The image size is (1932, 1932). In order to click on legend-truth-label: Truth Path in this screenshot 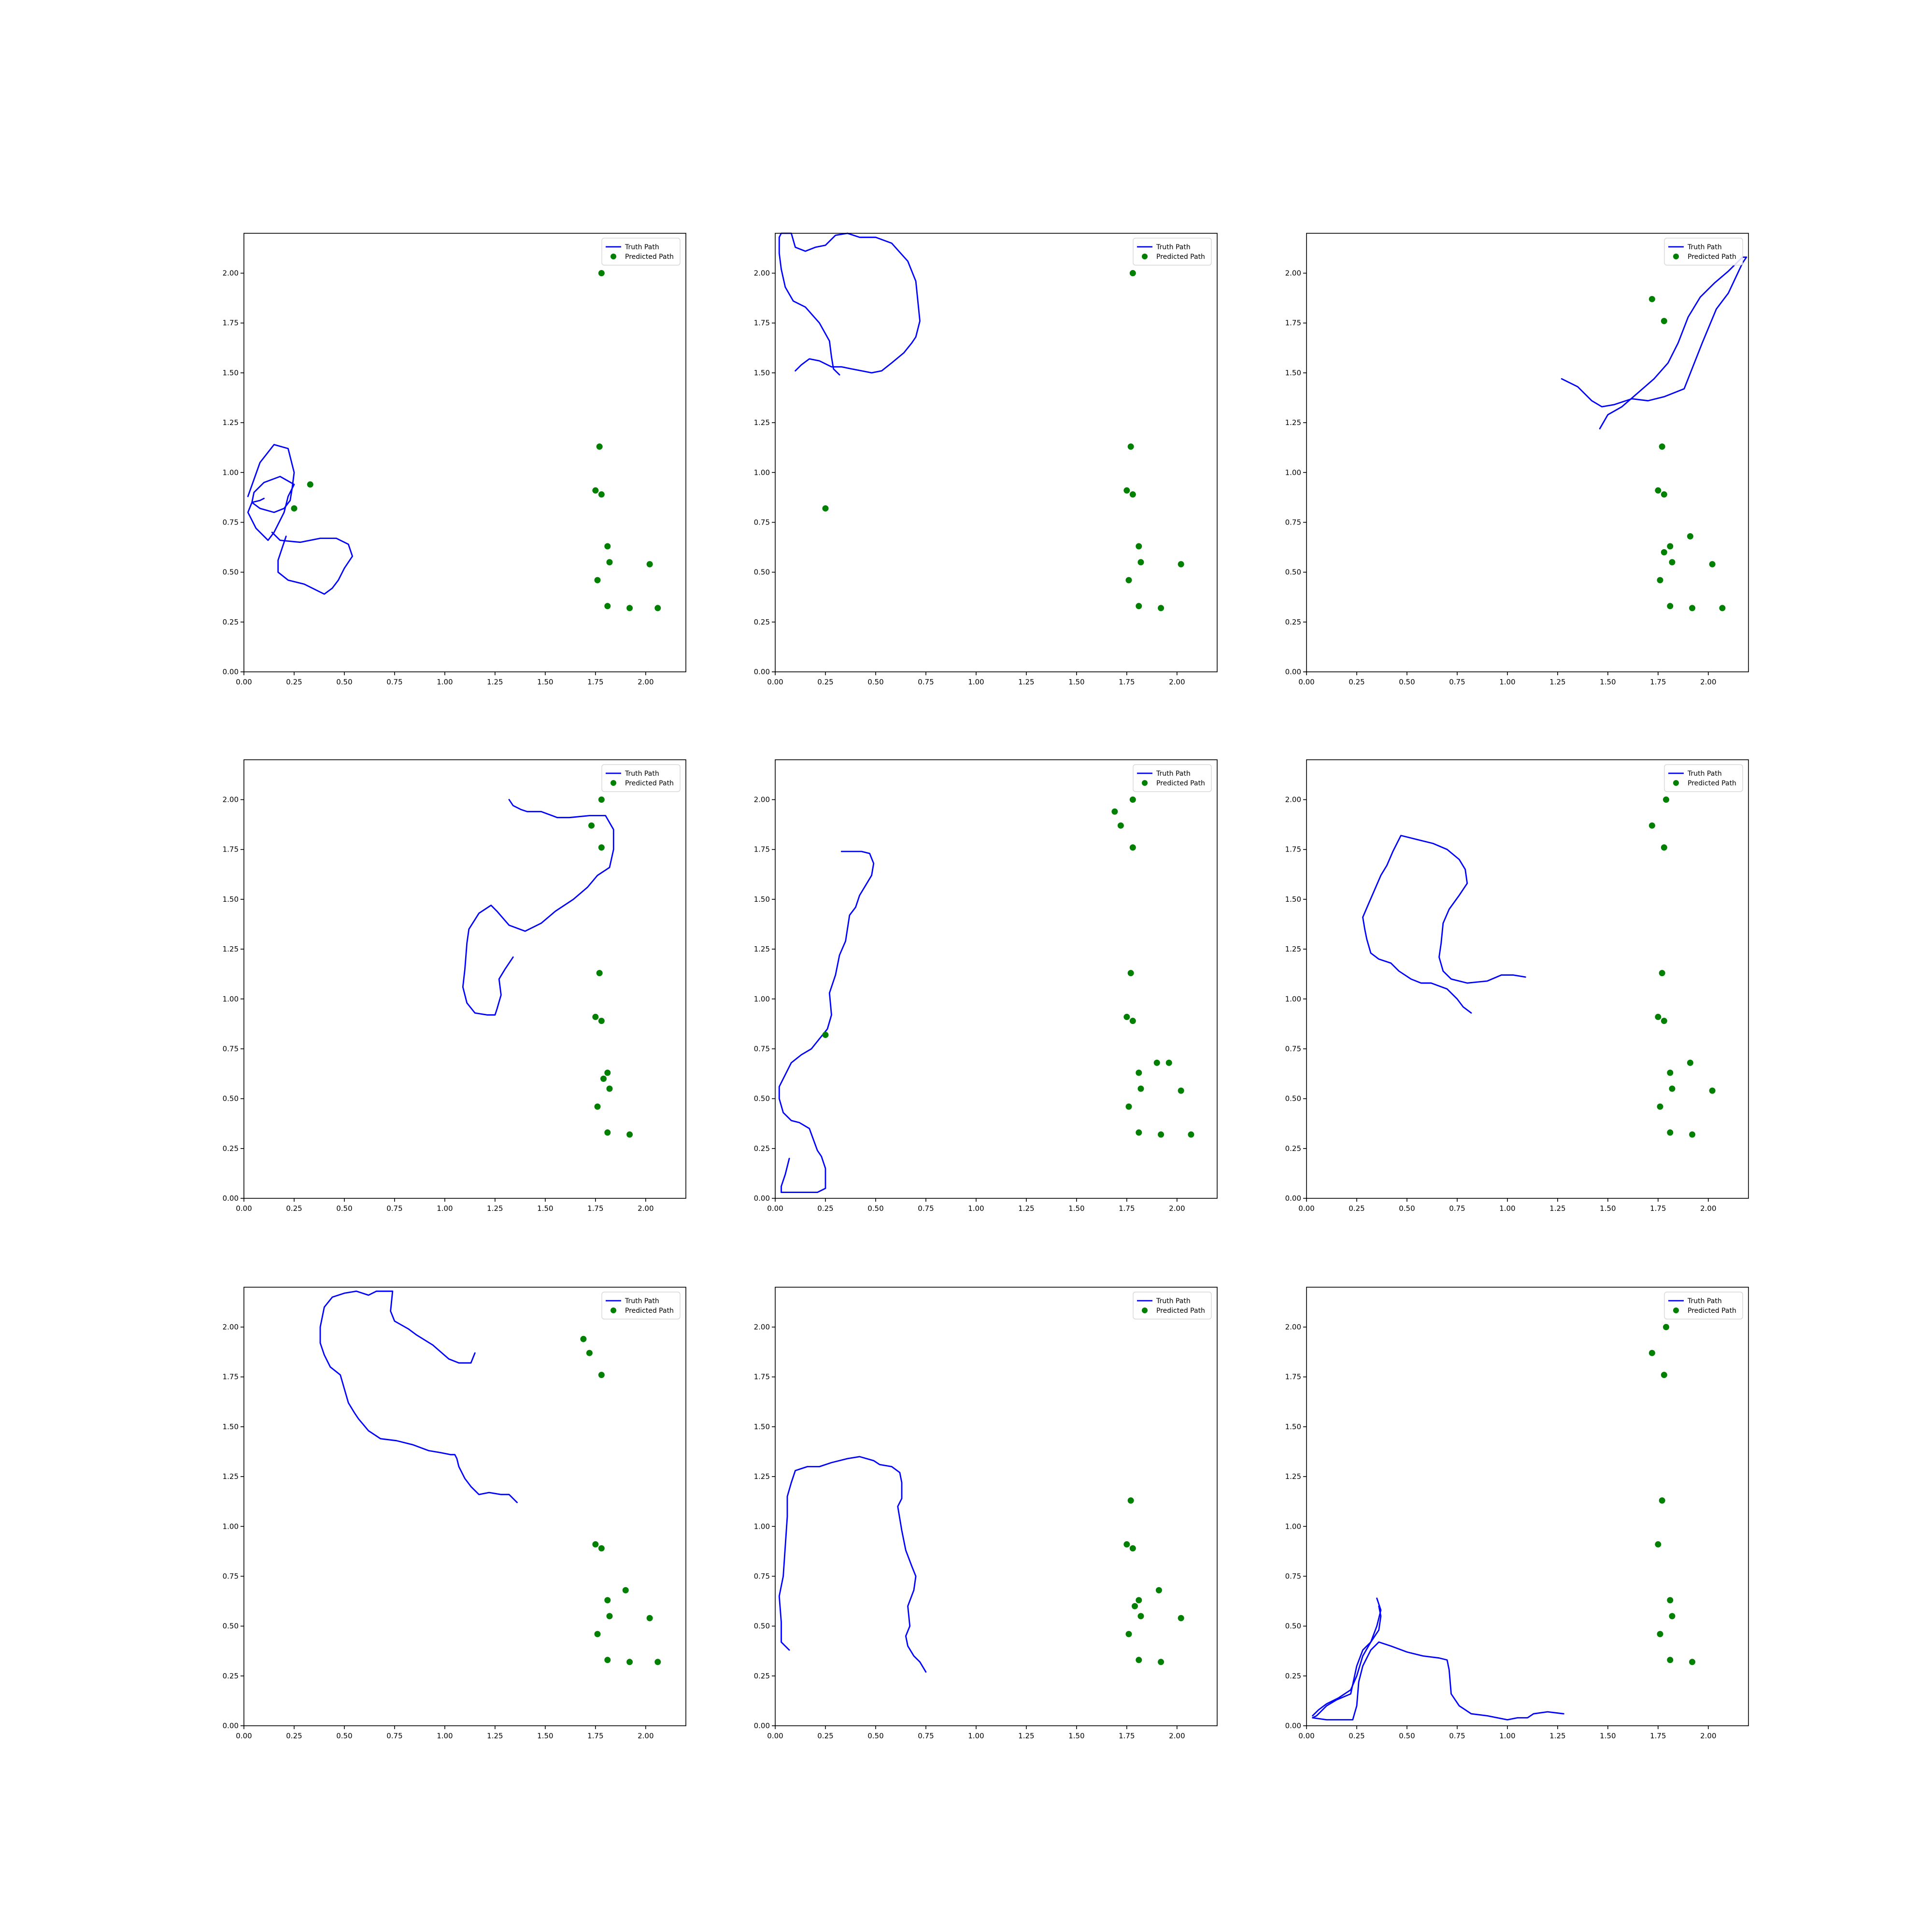, I will do `click(1704, 774)`.